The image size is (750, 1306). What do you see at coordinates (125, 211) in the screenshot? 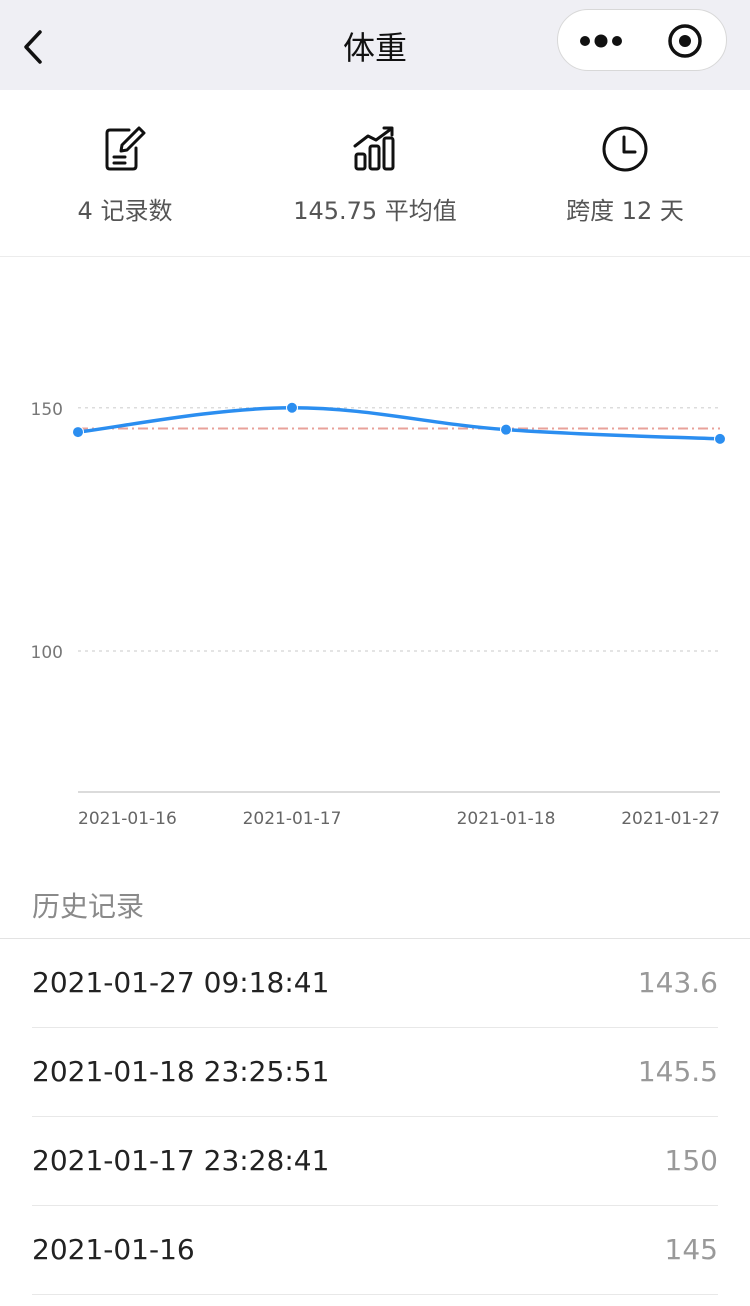
I see `record-count-label: 4 记录数` at bounding box center [125, 211].